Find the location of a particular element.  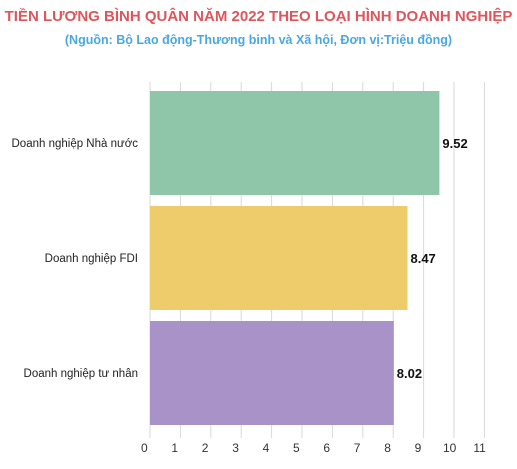

x-tick-label: 1 is located at coordinates (174, 448).